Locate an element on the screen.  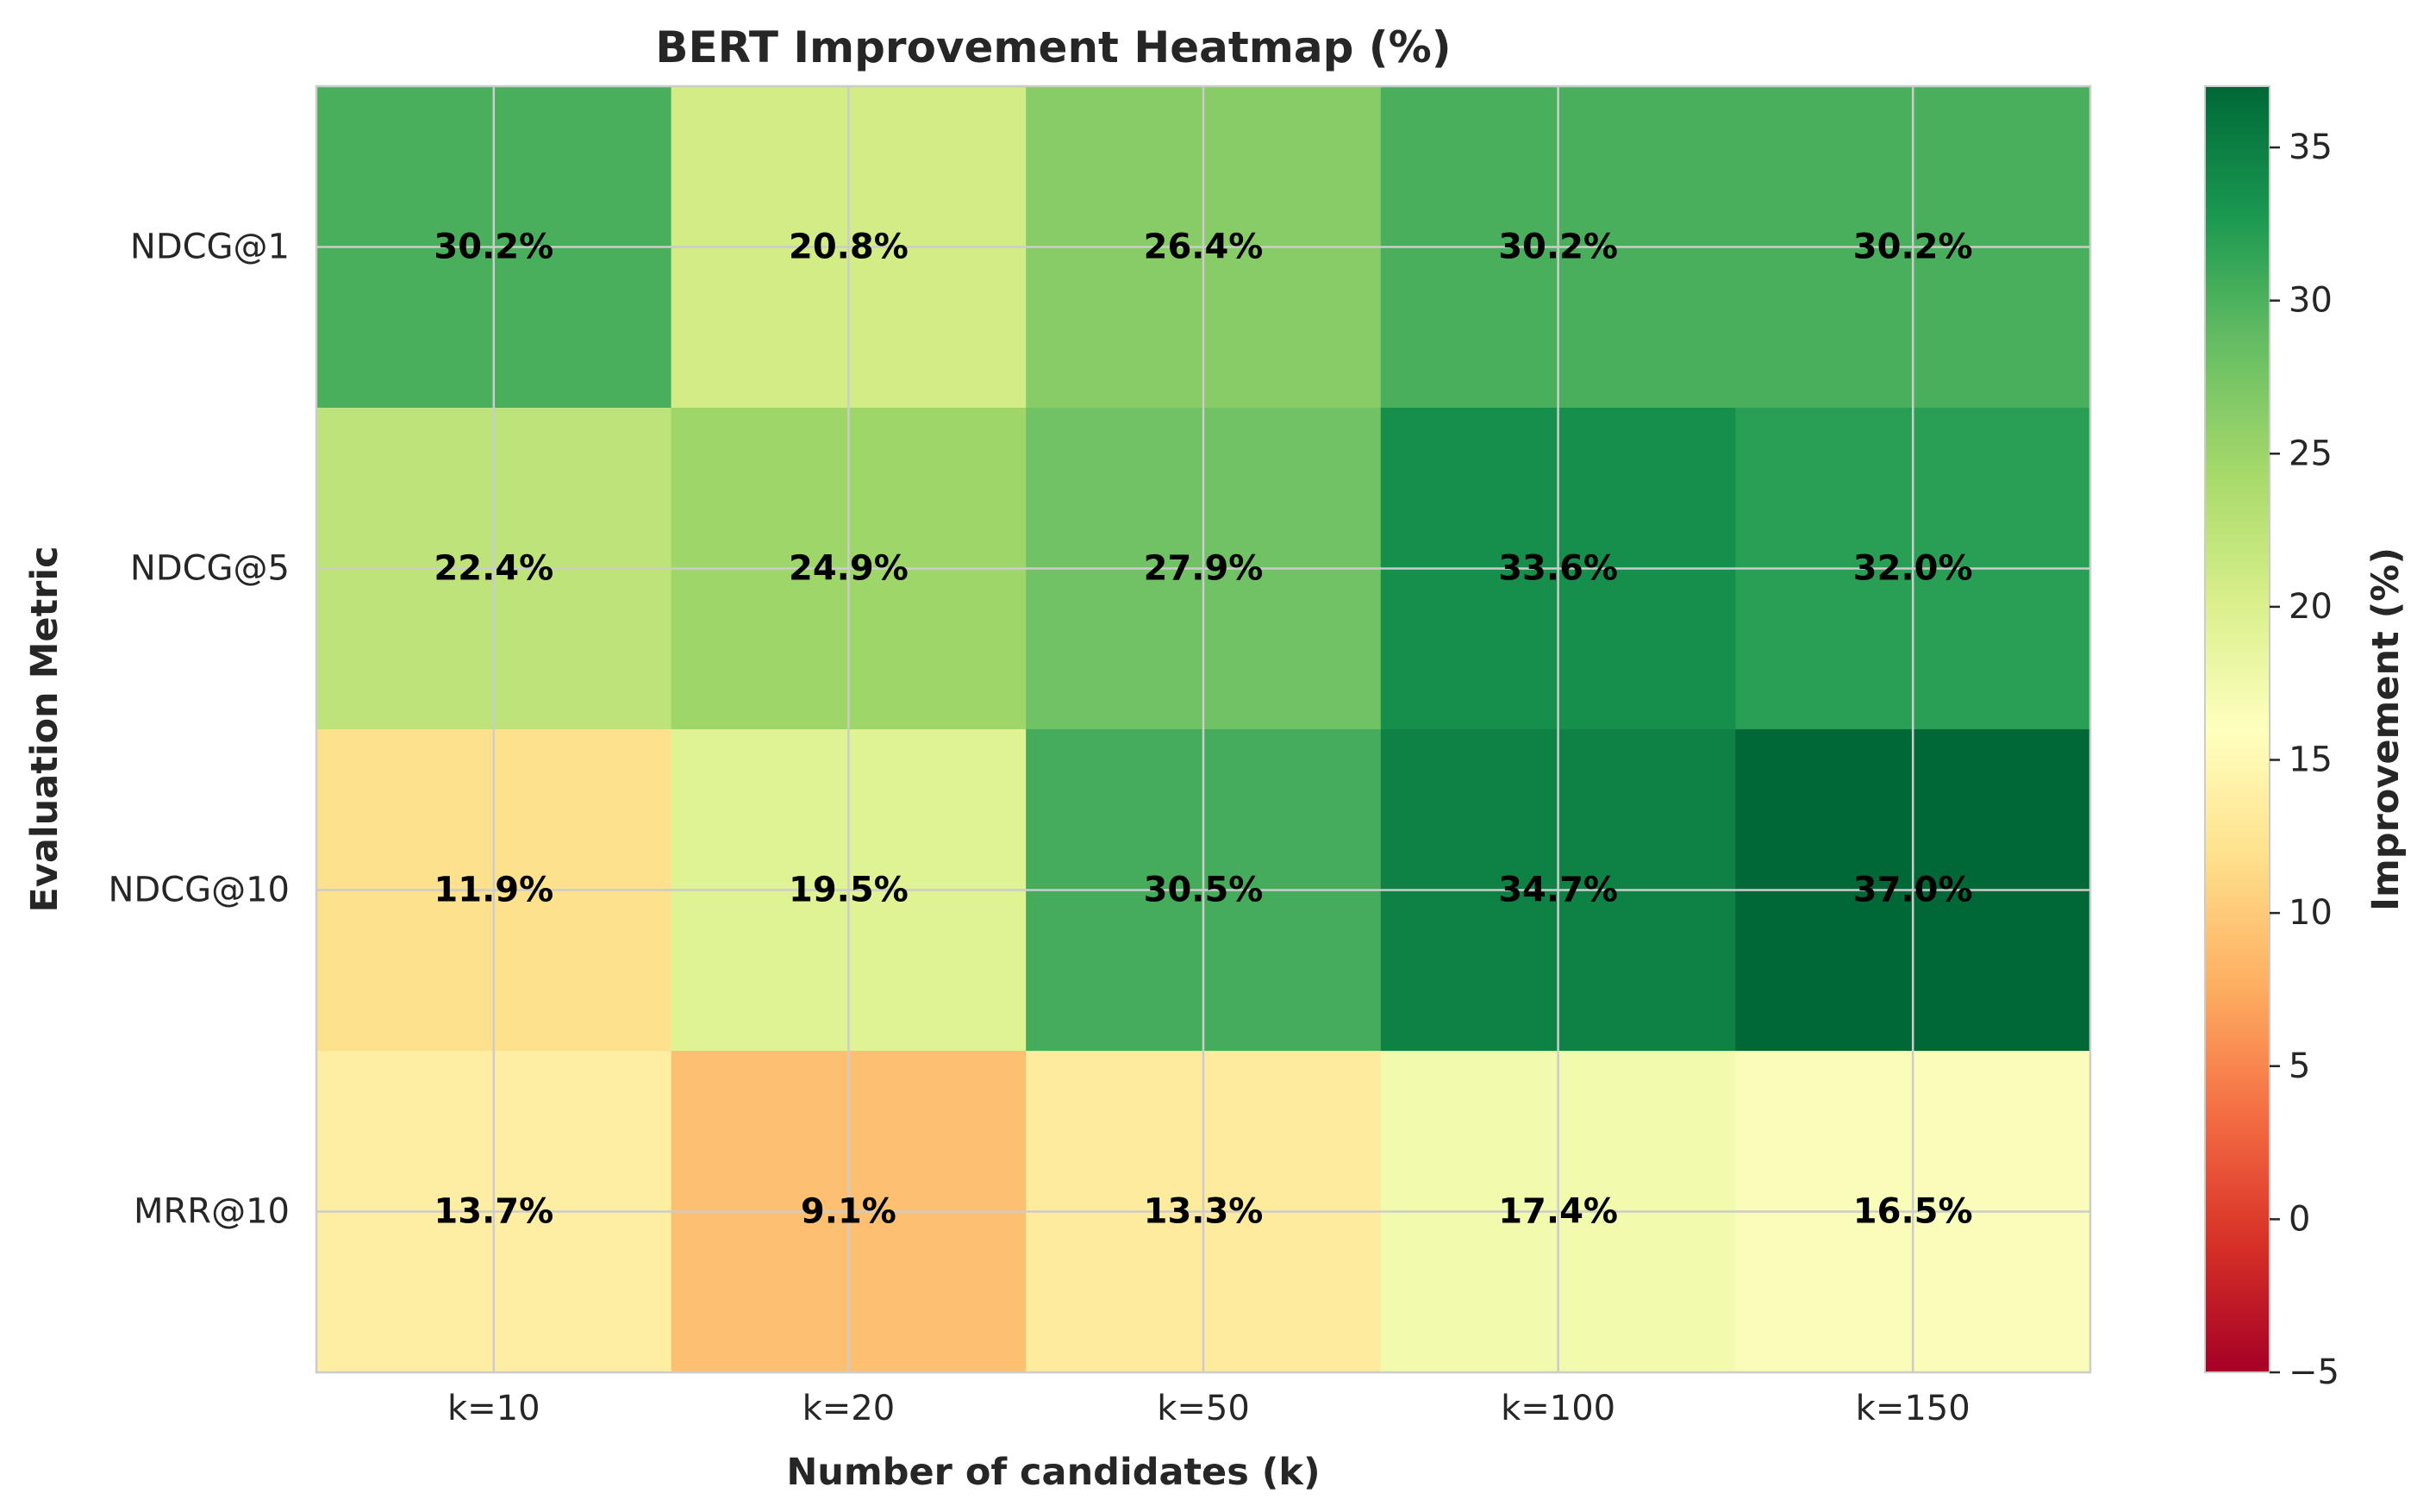
cell-value-label: 22.4% is located at coordinates (493, 569).